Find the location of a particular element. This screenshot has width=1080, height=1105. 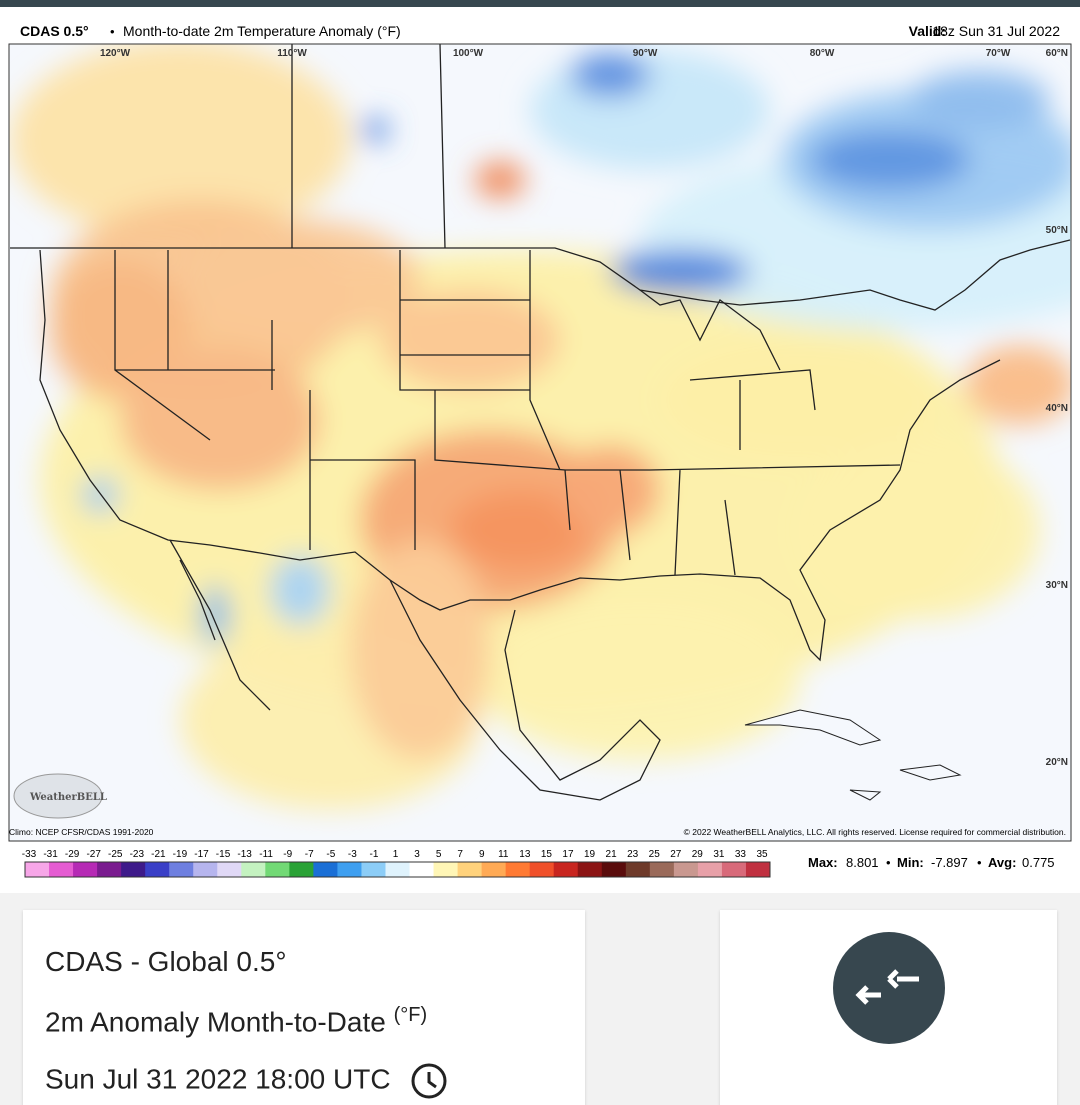

compare-button is located at coordinates (889, 988).